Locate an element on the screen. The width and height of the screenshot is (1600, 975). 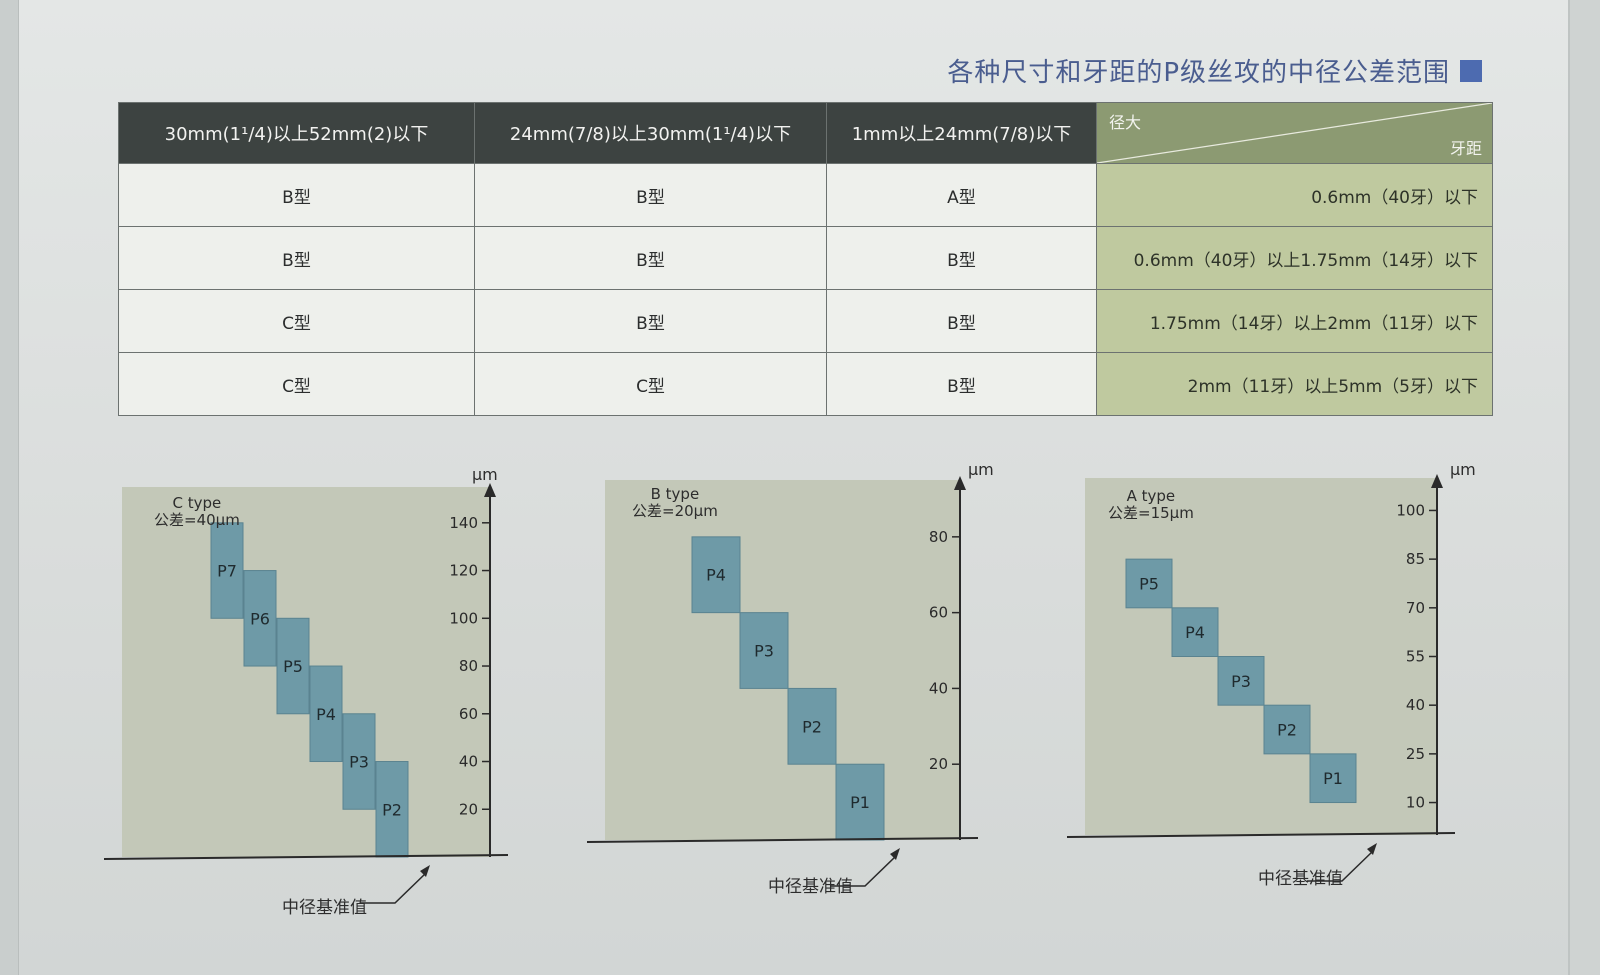
row-header: 1.75mm（14牙）以上2mm（11牙）以下 is located at coordinates (1294, 321).